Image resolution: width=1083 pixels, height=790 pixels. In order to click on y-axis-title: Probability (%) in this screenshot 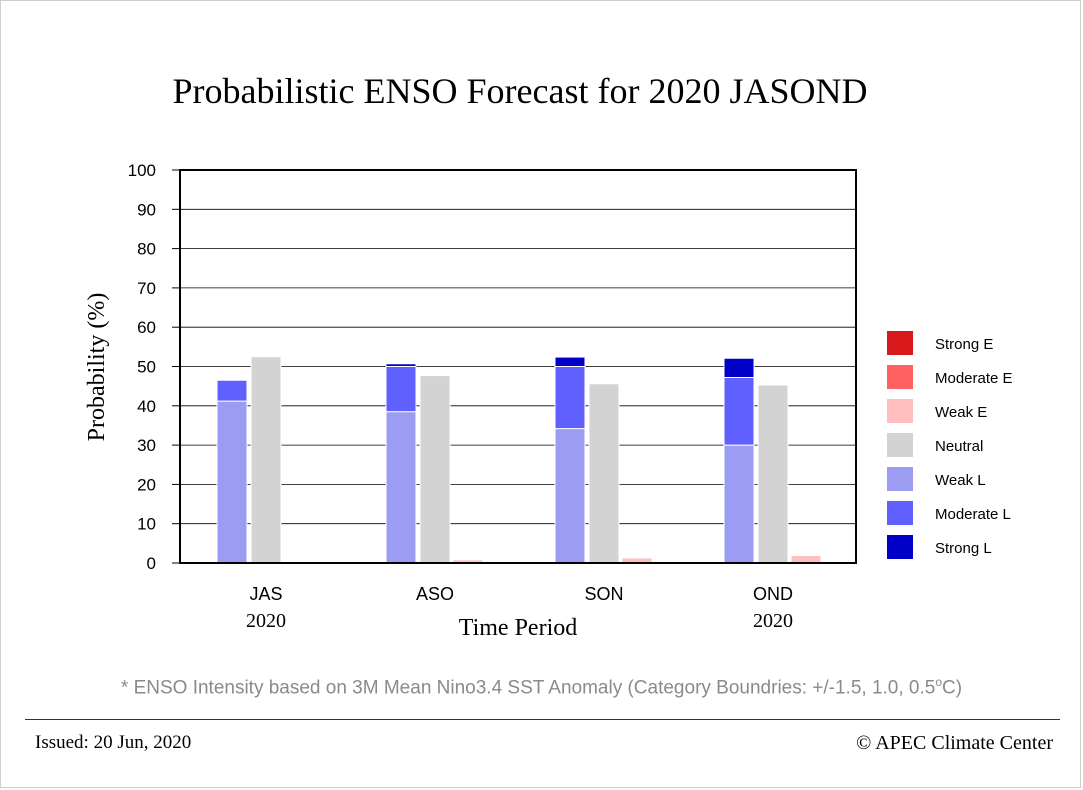, I will do `click(97, 367)`.